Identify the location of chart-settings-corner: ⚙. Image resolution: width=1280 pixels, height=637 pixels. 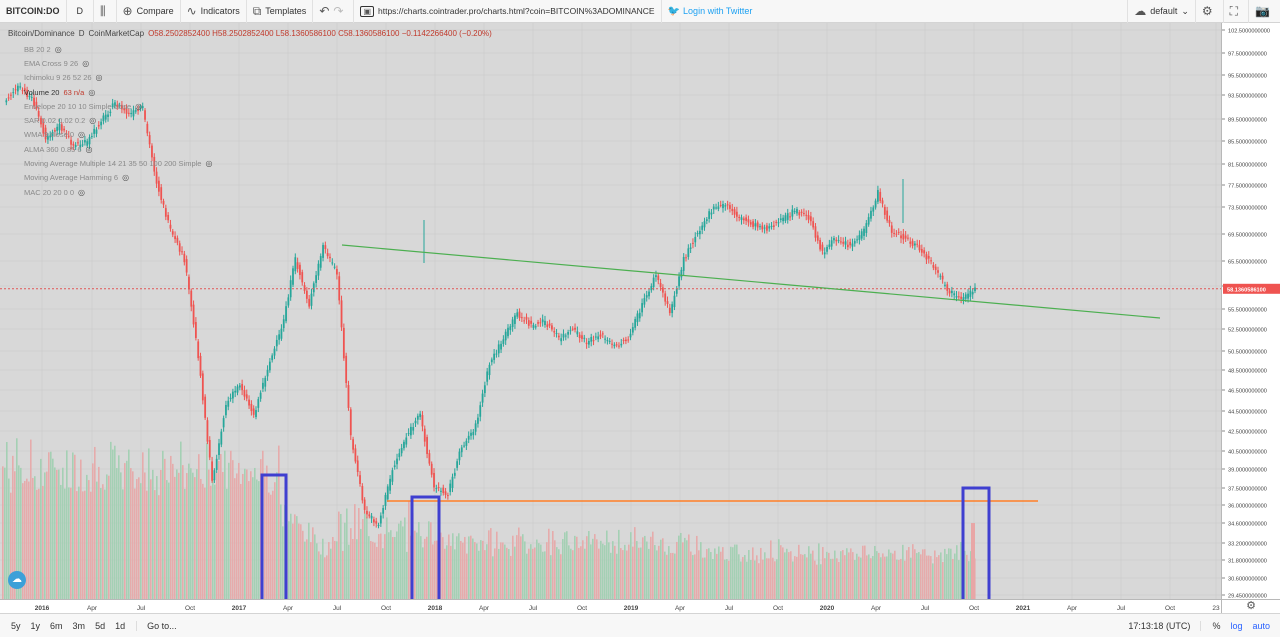
(1250, 606).